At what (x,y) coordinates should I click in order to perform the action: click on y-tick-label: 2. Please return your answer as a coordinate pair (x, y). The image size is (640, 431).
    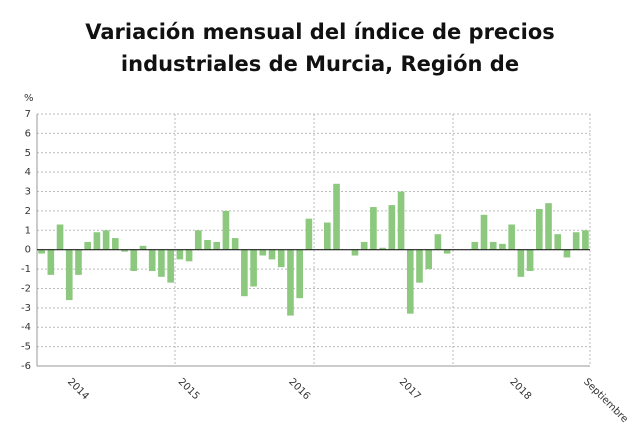
    Looking at the image, I should click on (28, 211).